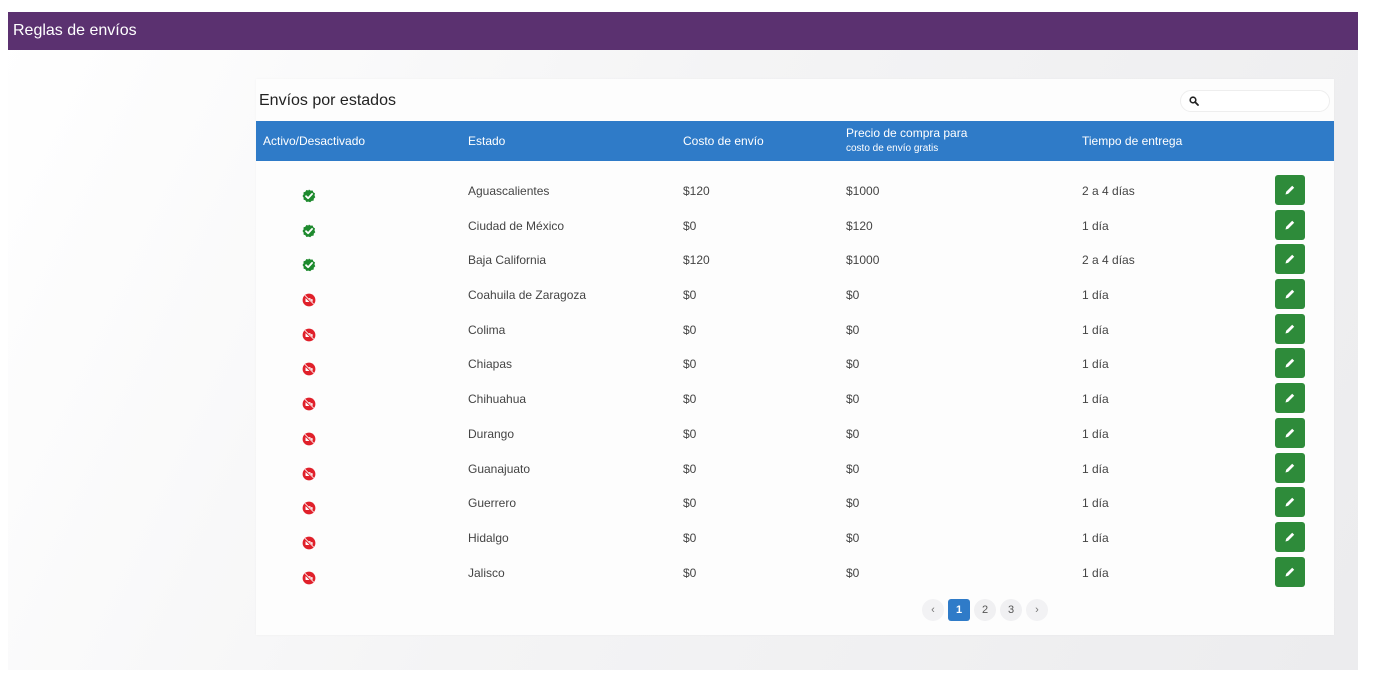 The image size is (1375, 682). I want to click on table-row: Aguascalientes $120 $1000 2 a 4 días, so click(795, 192).